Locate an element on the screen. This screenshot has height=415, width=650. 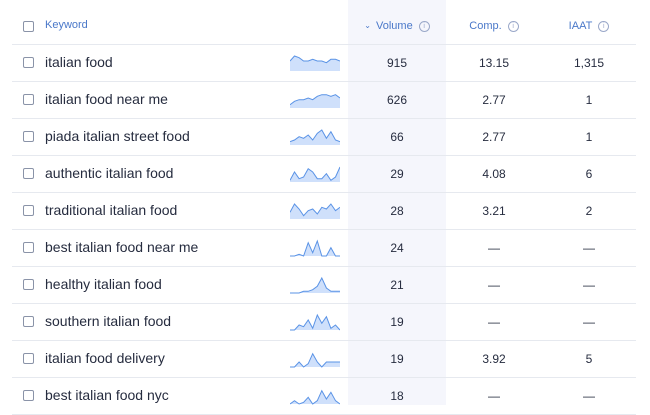
volume-value: 29 is located at coordinates (397, 174).